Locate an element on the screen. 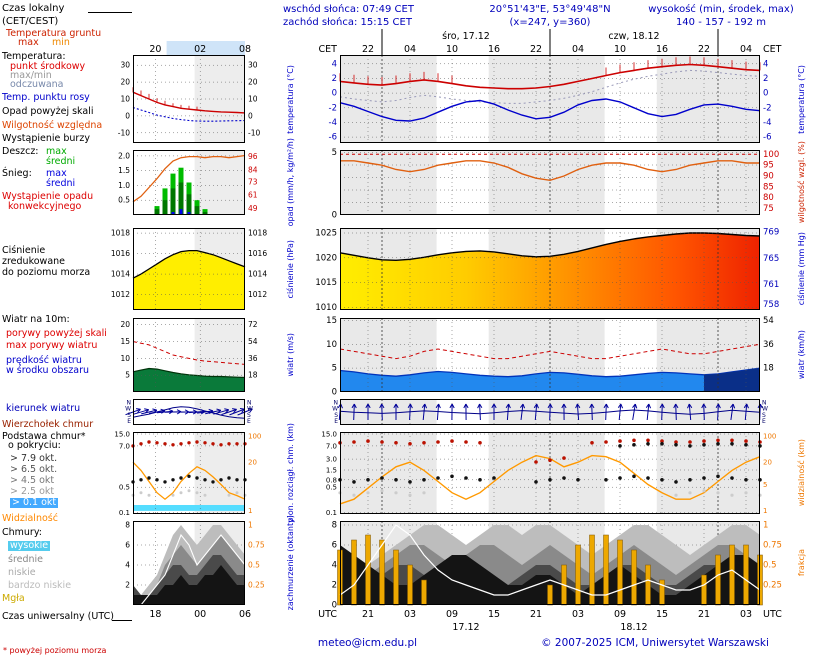 The width and height of the screenshot is (820, 660). axis-tick-label: 2 is located at coordinates (334, 586).